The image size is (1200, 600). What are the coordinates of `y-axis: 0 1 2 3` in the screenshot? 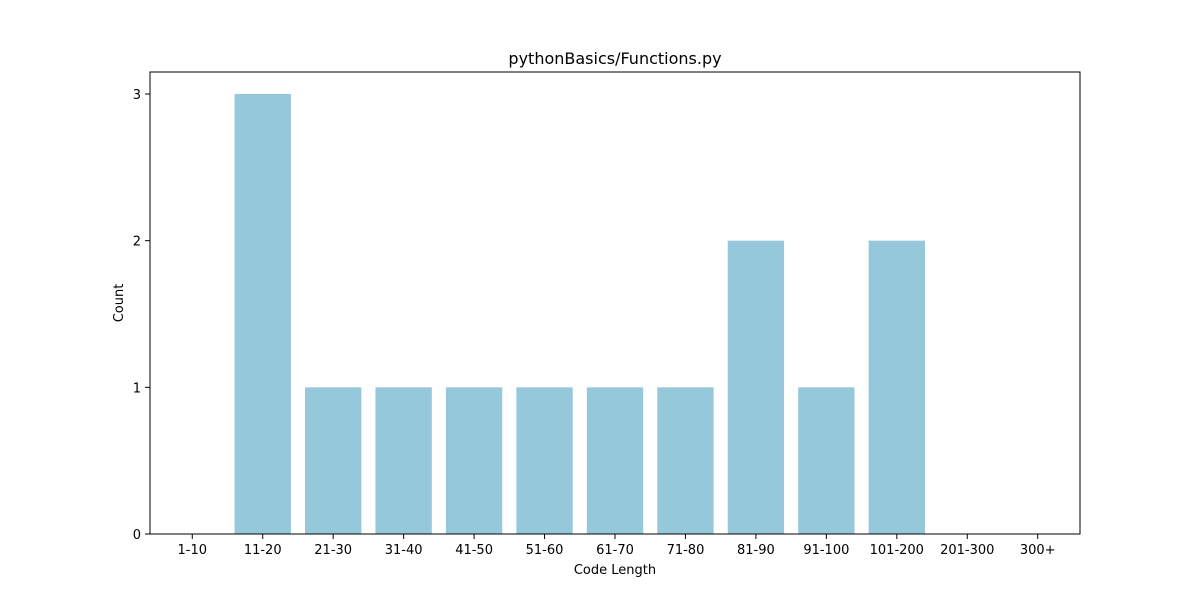 It's located at (141, 315).